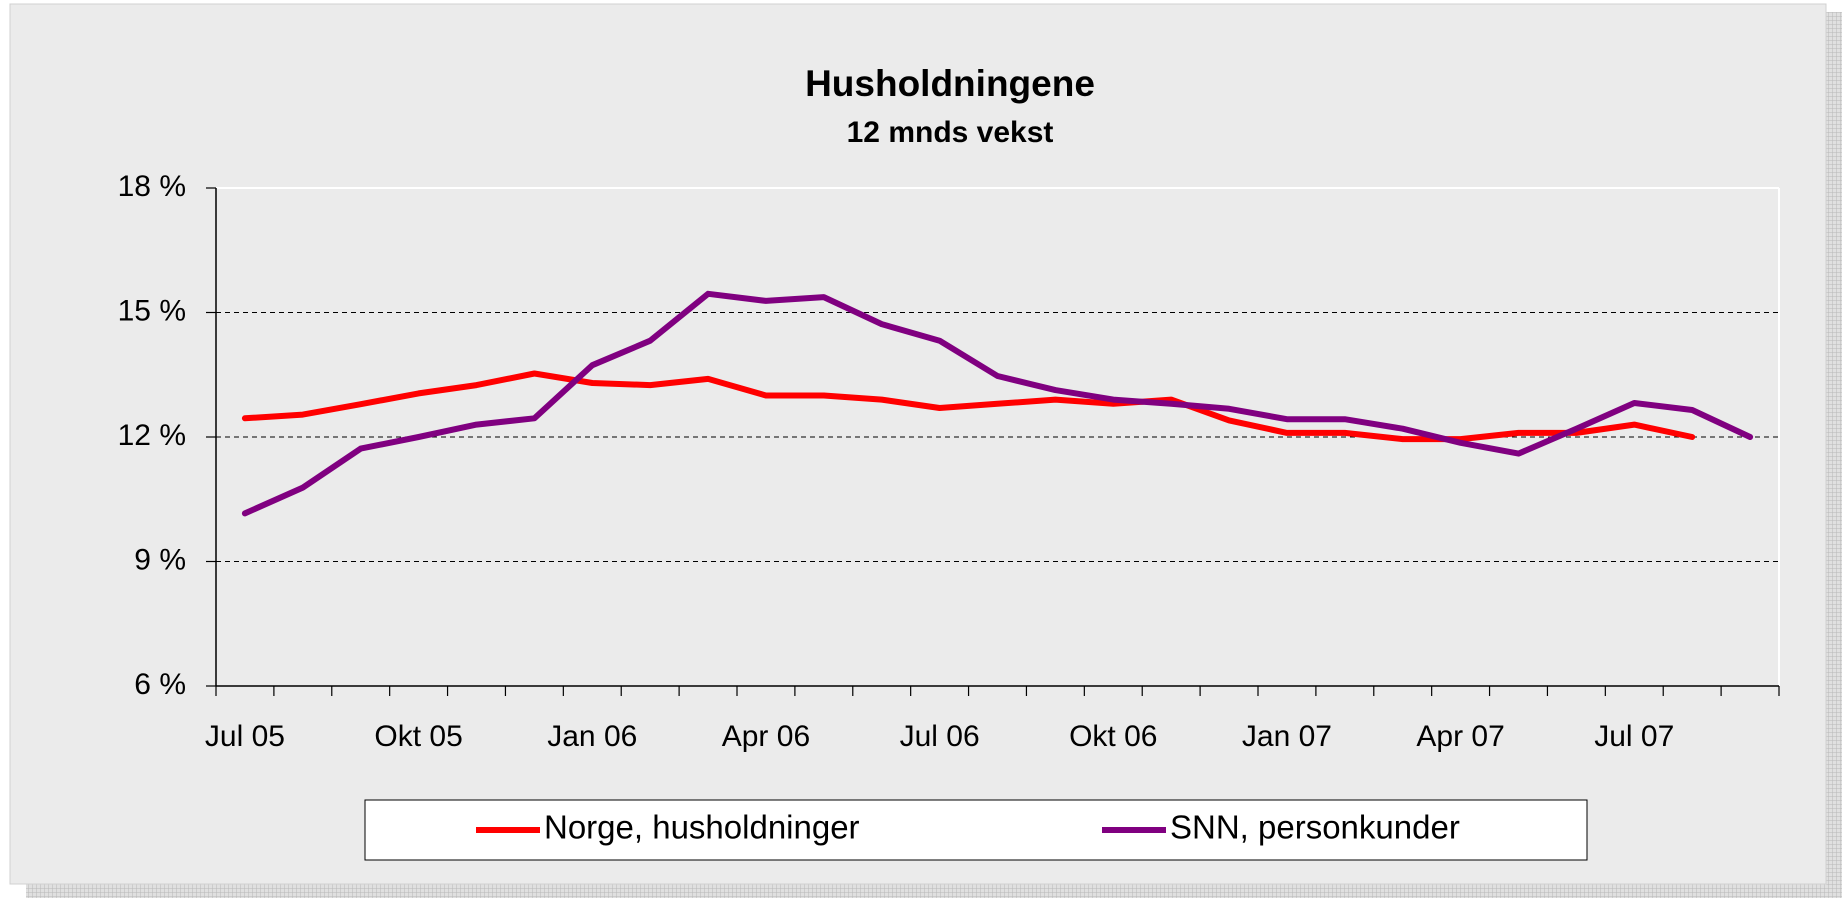 The height and width of the screenshot is (898, 1842). What do you see at coordinates (418, 736) in the screenshot?
I see `x-tick-label: Okt 05` at bounding box center [418, 736].